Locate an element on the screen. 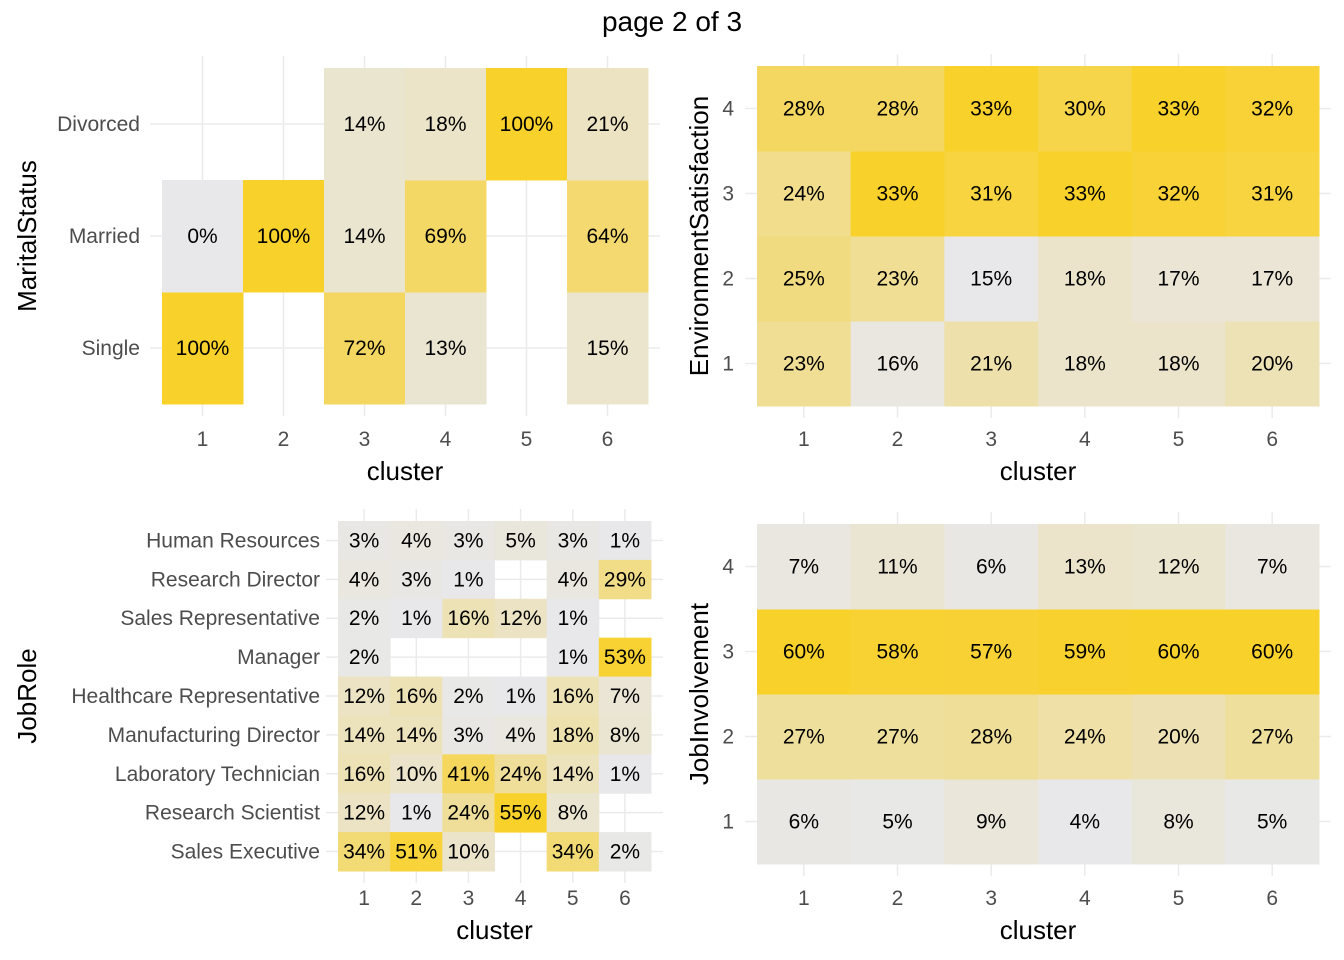  cell-label: 17% is located at coordinates (1272, 279).